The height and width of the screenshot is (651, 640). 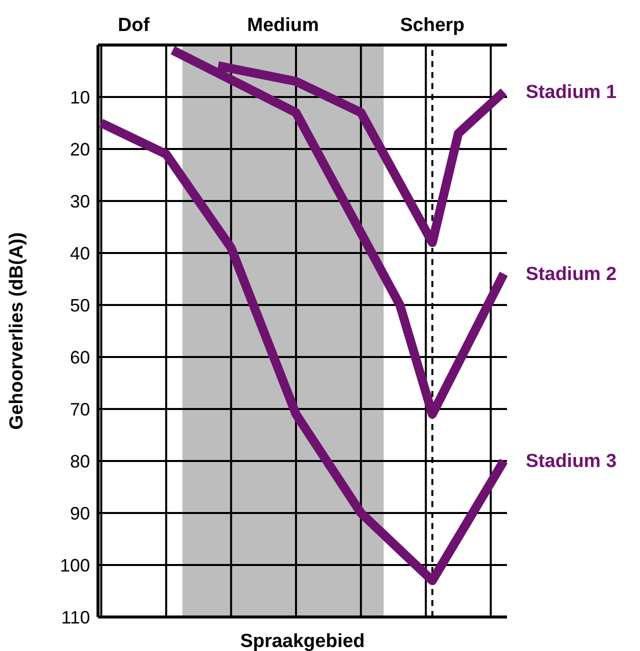 What do you see at coordinates (80, 97) in the screenshot?
I see `y-tick-label: 10` at bounding box center [80, 97].